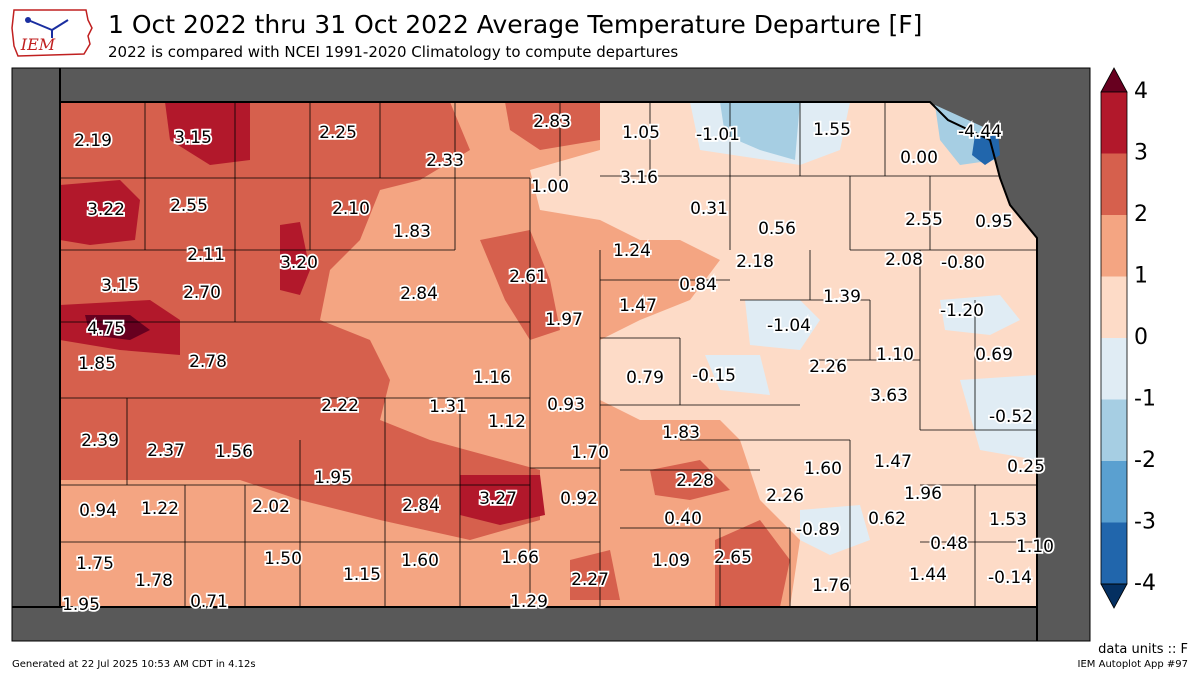 The height and width of the screenshot is (675, 1200). What do you see at coordinates (1145, 460) in the screenshot?
I see `colorbar-tick: -2` at bounding box center [1145, 460].